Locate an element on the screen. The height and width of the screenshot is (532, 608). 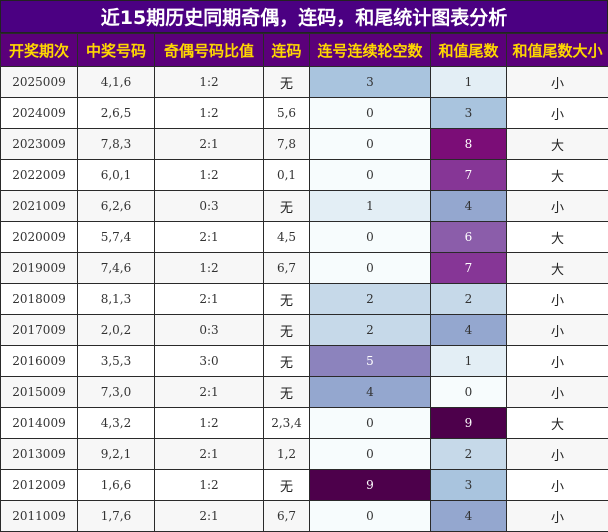
cell-sum-tail: 7 is located at coordinates (468, 175).